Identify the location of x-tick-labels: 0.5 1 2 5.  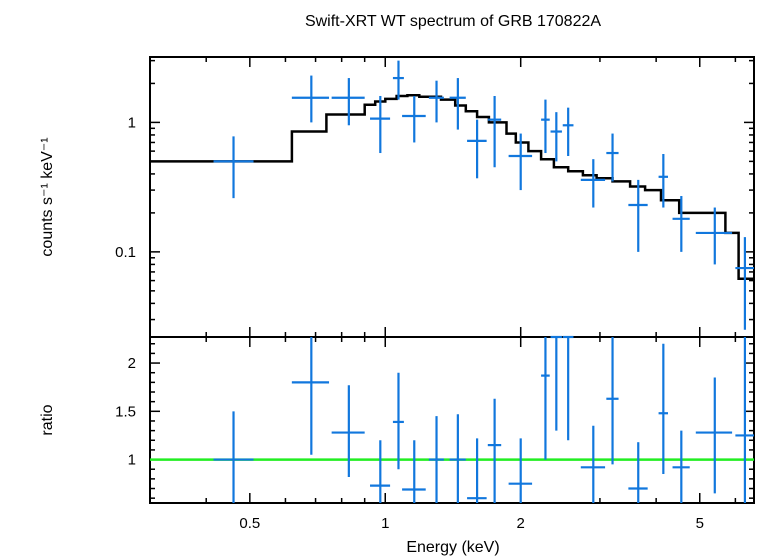
(471, 523).